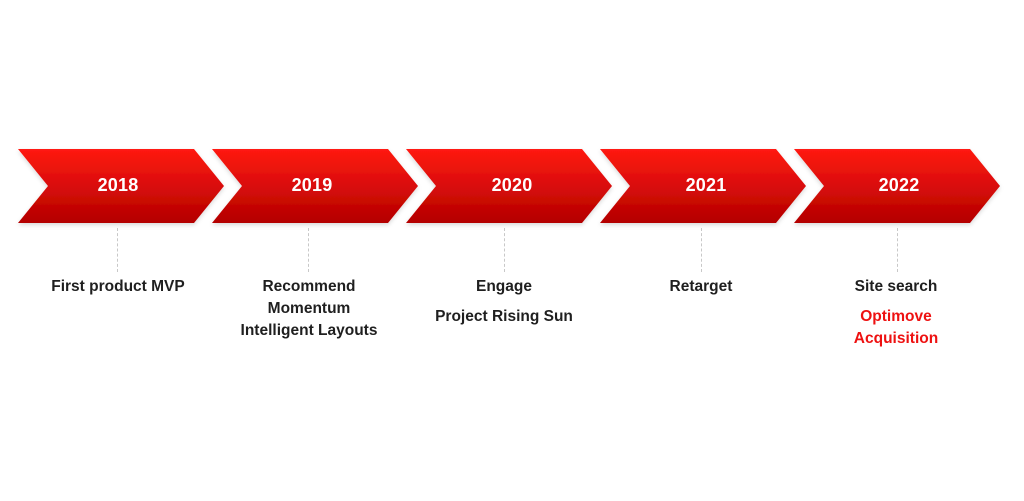  I want to click on chevron-2021, so click(703, 186).